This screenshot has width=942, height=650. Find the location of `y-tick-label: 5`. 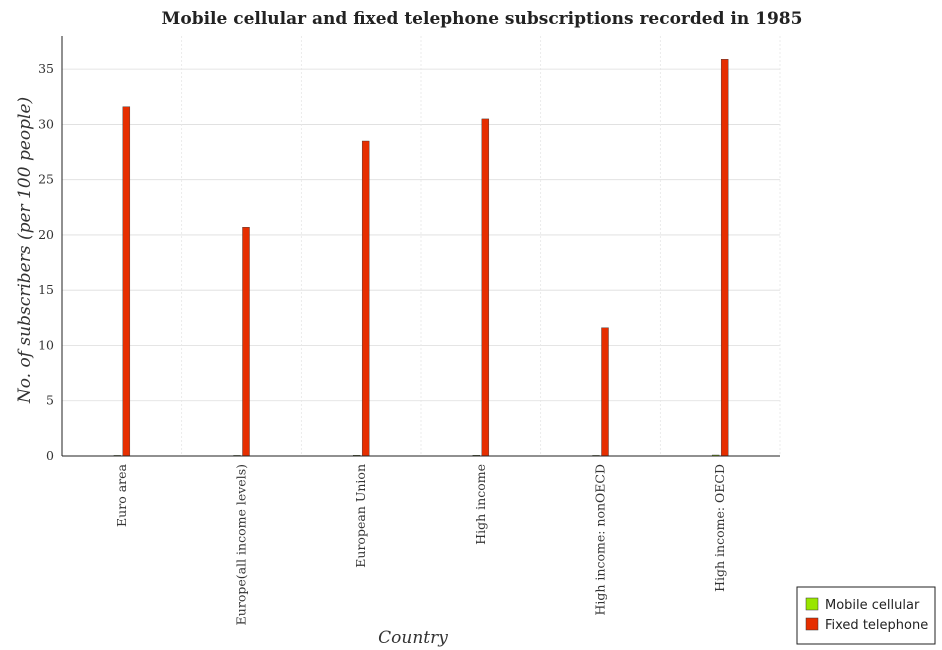

y-tick-label: 5 is located at coordinates (50, 400).